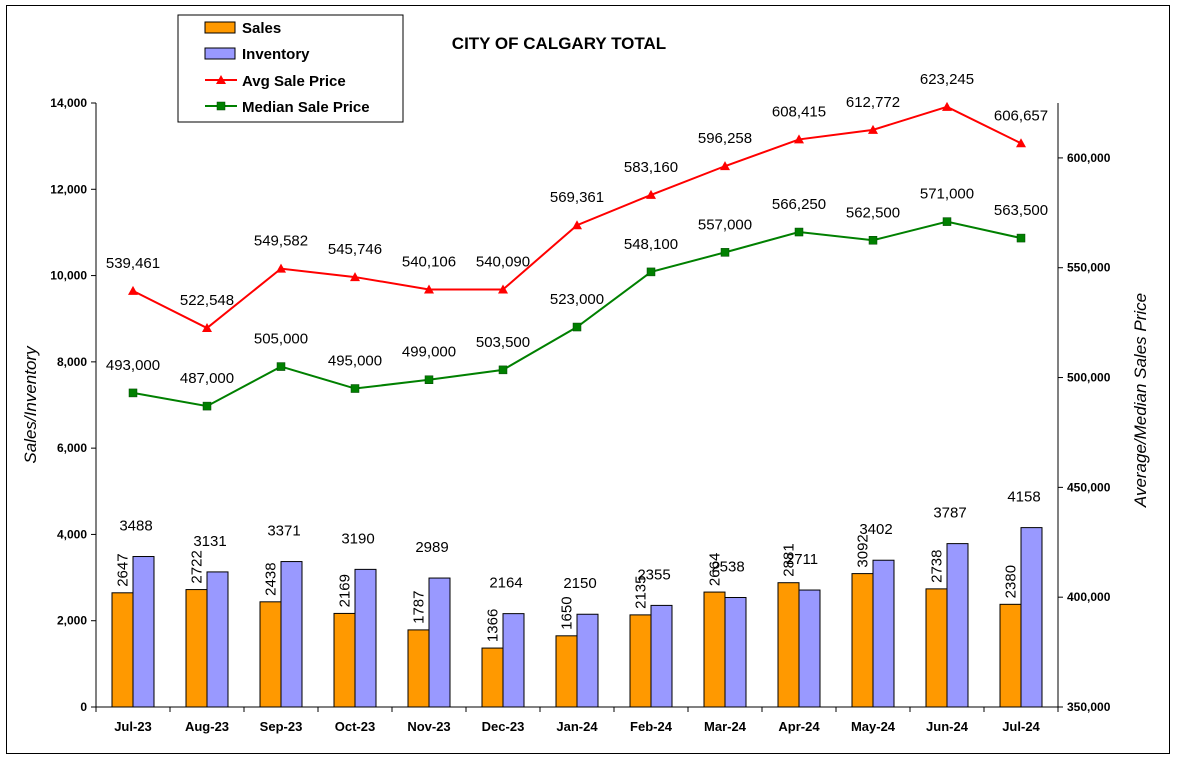  I want to click on x-tick-label: Jan-24, so click(577, 726).